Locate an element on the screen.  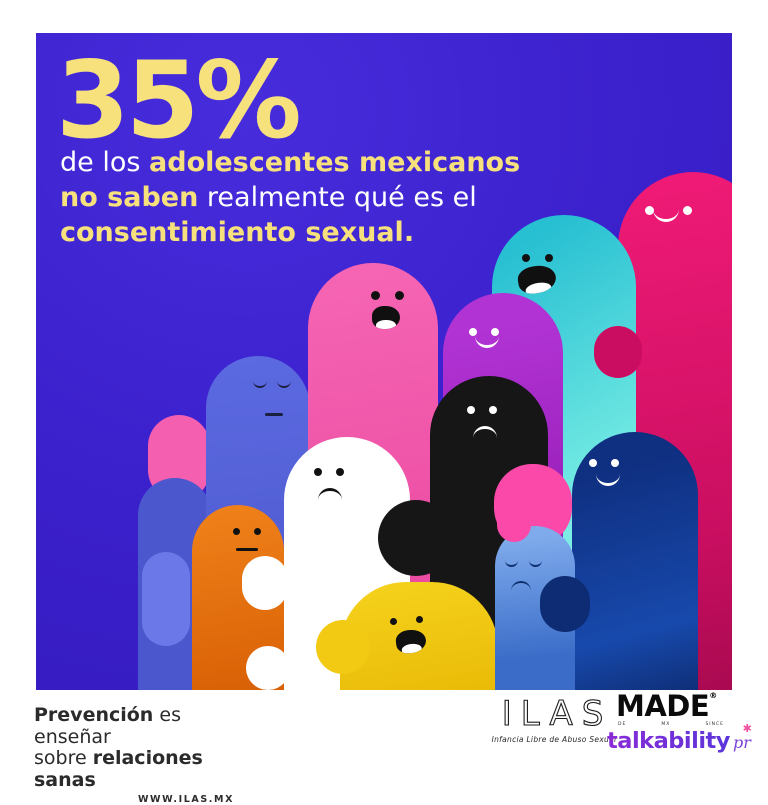
registered-mark-icon: ® is located at coordinates (713, 695).